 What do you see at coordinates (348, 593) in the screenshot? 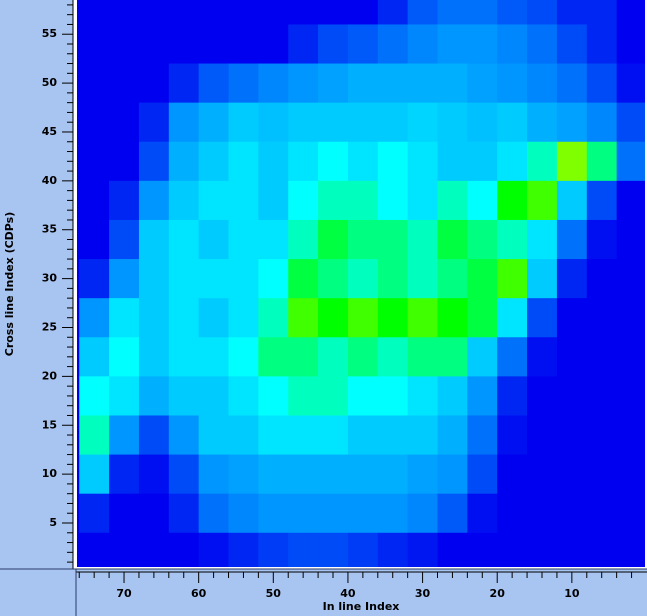
I see `x-tick-label: 40` at bounding box center [348, 593].